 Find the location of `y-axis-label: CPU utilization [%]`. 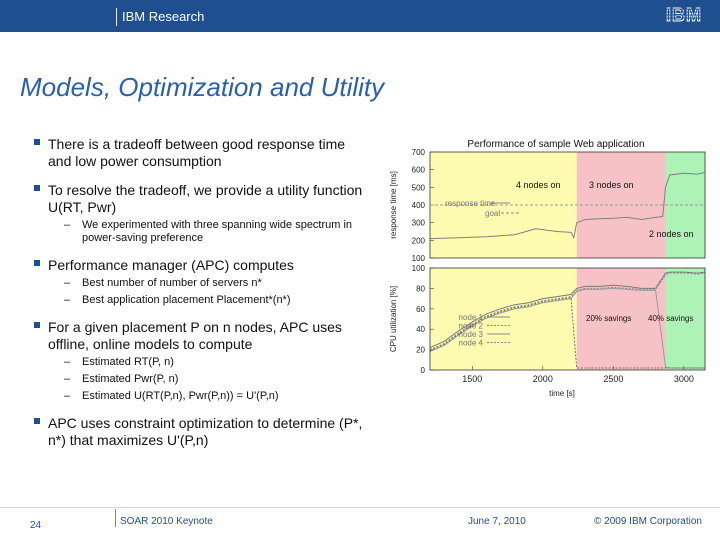

y-axis-label: CPU utilization [%] is located at coordinates (393, 319).